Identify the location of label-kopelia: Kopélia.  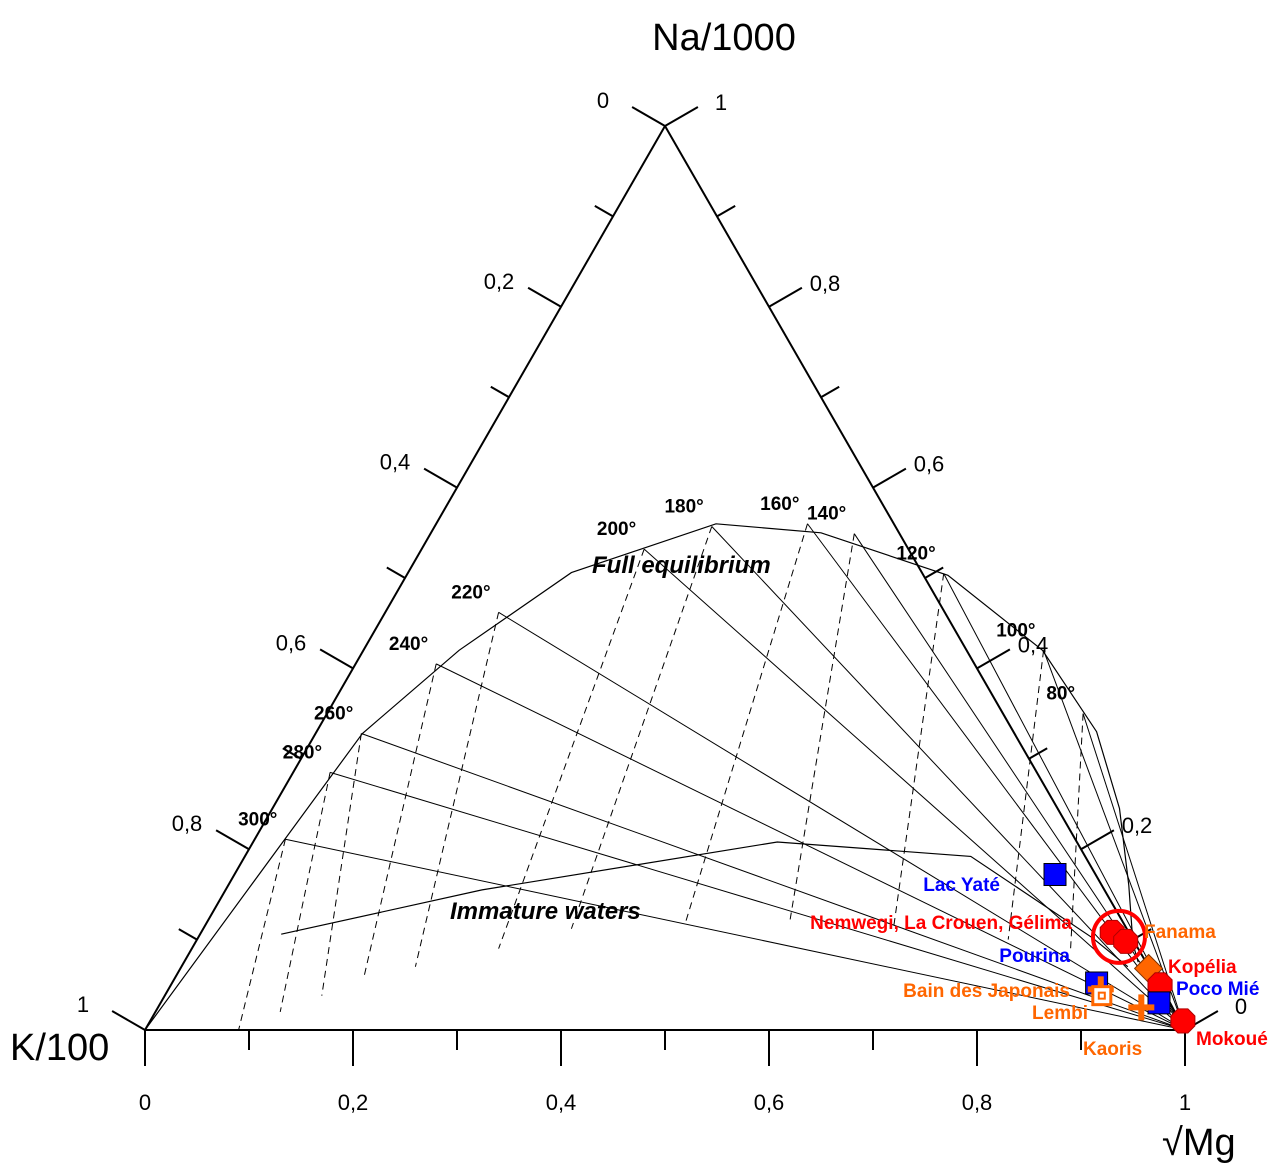
(1202, 967).